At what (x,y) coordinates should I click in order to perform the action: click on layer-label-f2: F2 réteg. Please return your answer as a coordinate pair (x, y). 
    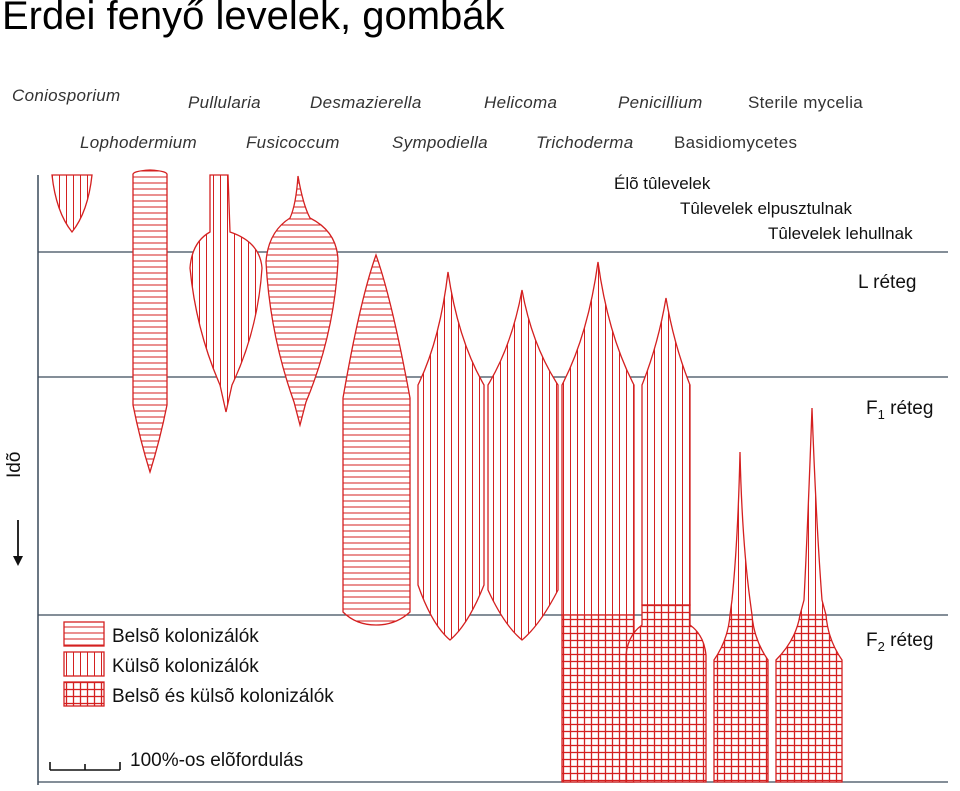
    Looking at the image, I should click on (900, 642).